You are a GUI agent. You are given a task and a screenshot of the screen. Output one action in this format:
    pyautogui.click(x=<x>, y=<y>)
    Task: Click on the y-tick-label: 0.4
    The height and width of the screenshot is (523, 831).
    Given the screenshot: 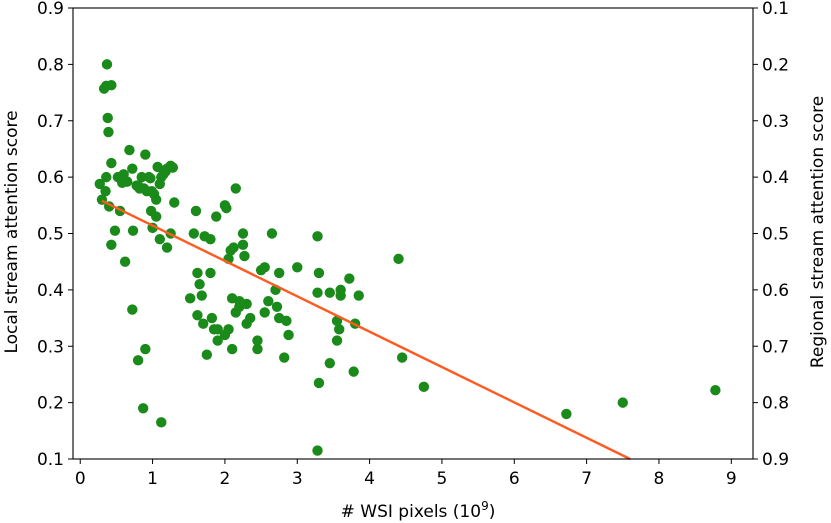 What is the action you would take?
    pyautogui.click(x=50, y=291)
    